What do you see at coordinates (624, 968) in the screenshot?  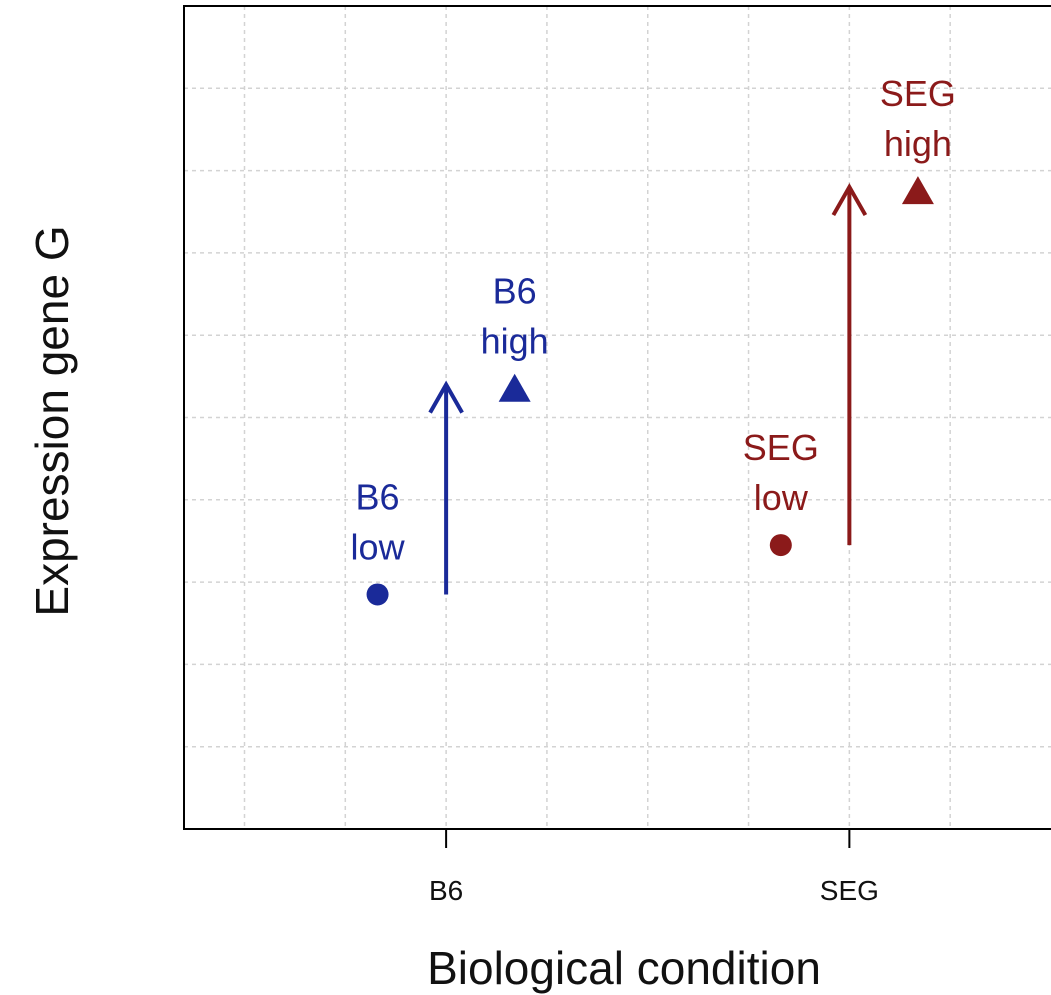 I see `x-axis-label: Biological condition` at bounding box center [624, 968].